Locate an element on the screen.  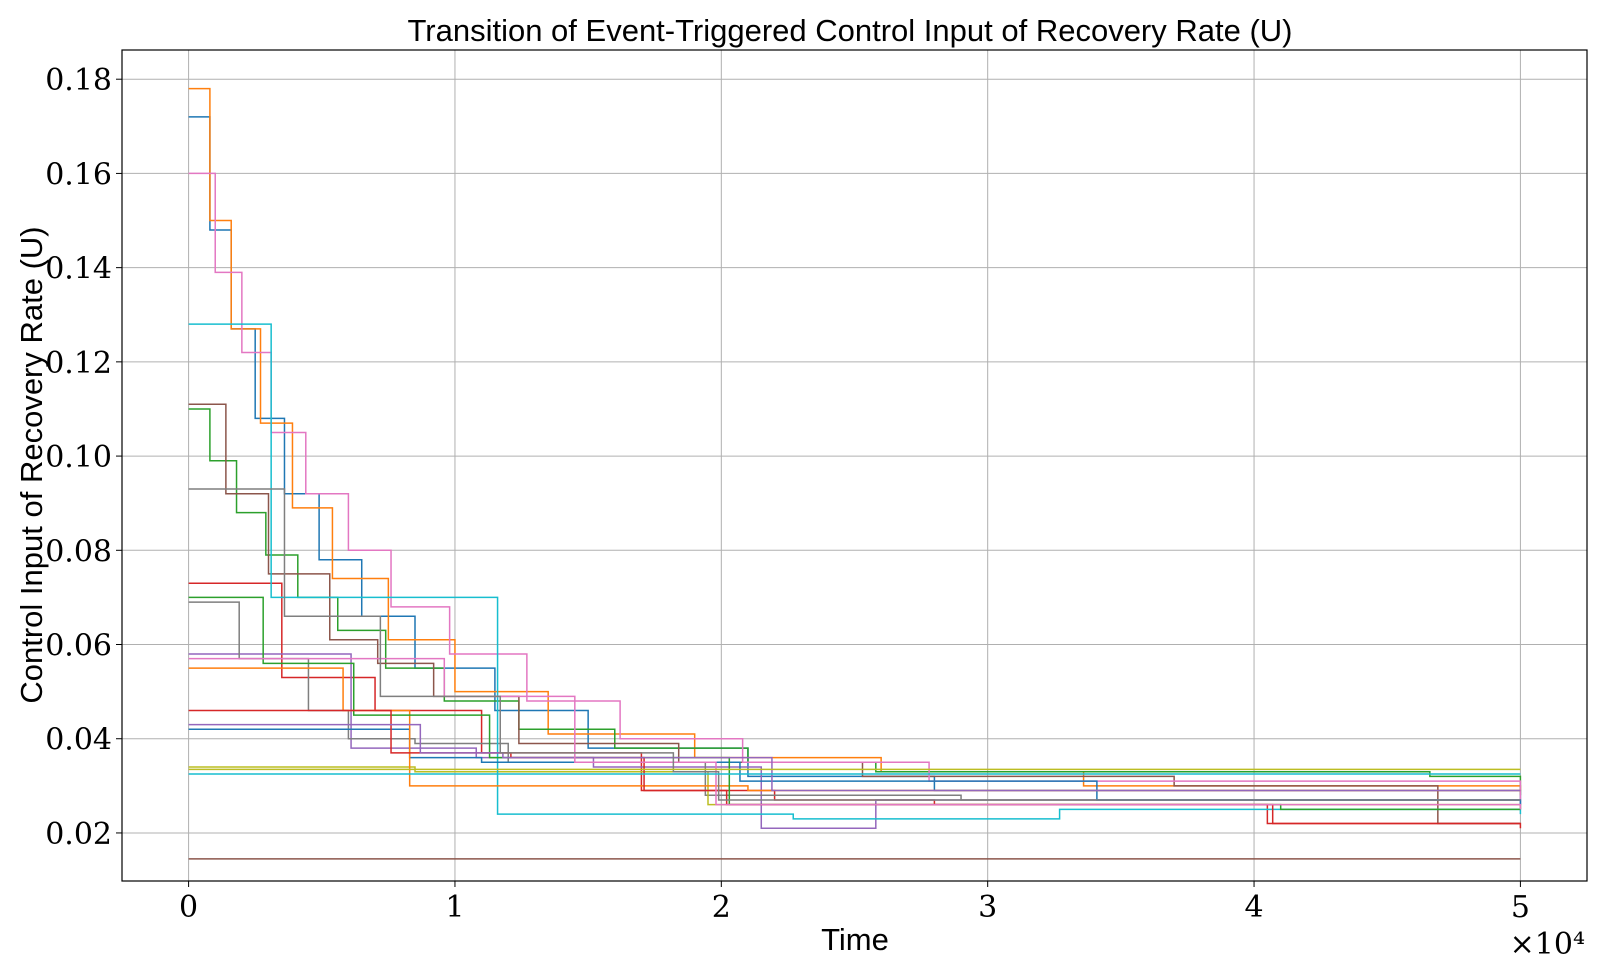
y-tick-label: 0.08 is located at coordinates (78, 551).